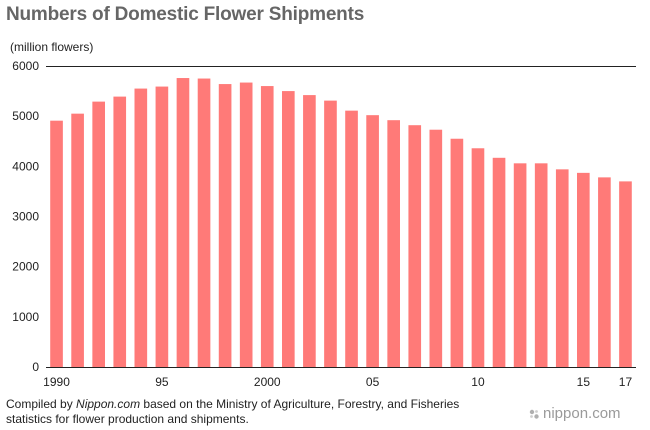 This screenshot has height=430, width=650. I want to click on nippon-logo: nippon.com, so click(574, 413).